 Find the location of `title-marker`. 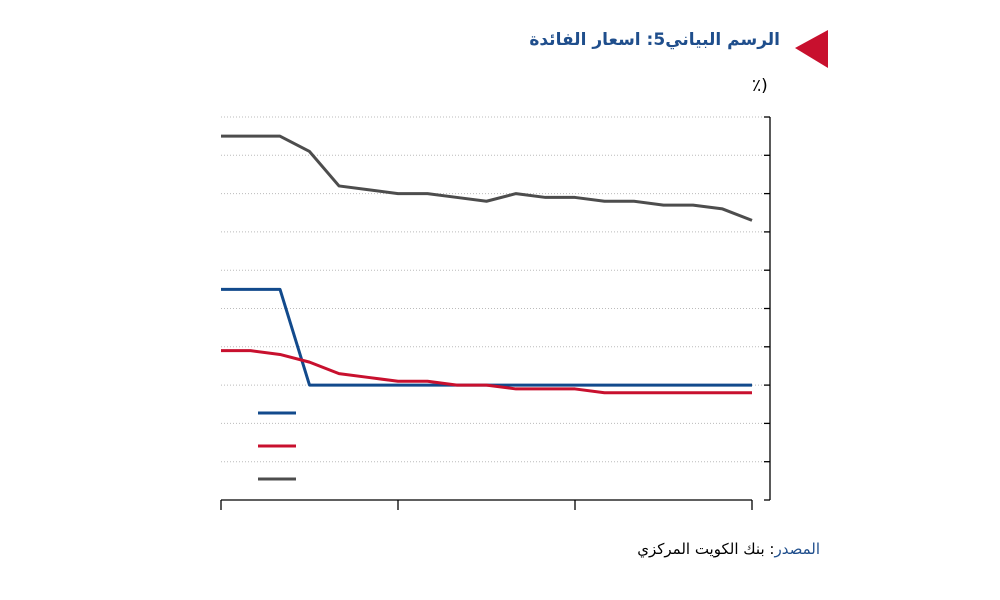

title-marker is located at coordinates (811, 49).